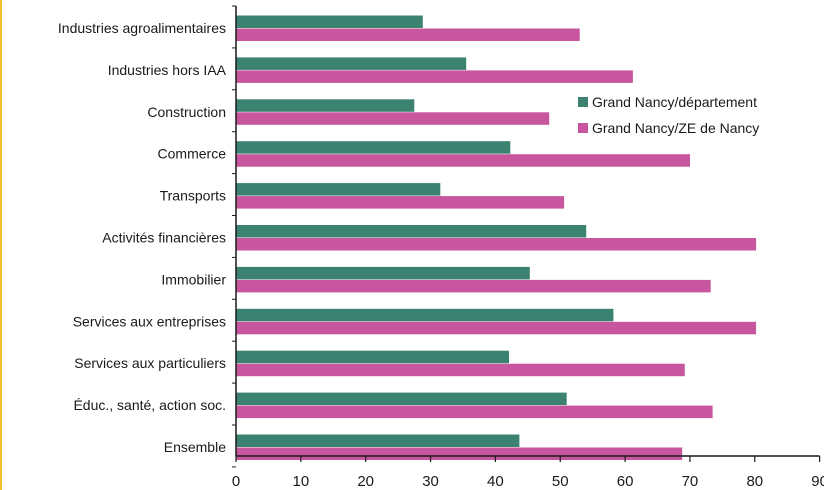  I want to click on category-label-8: Services aux particuliers, so click(150, 363).